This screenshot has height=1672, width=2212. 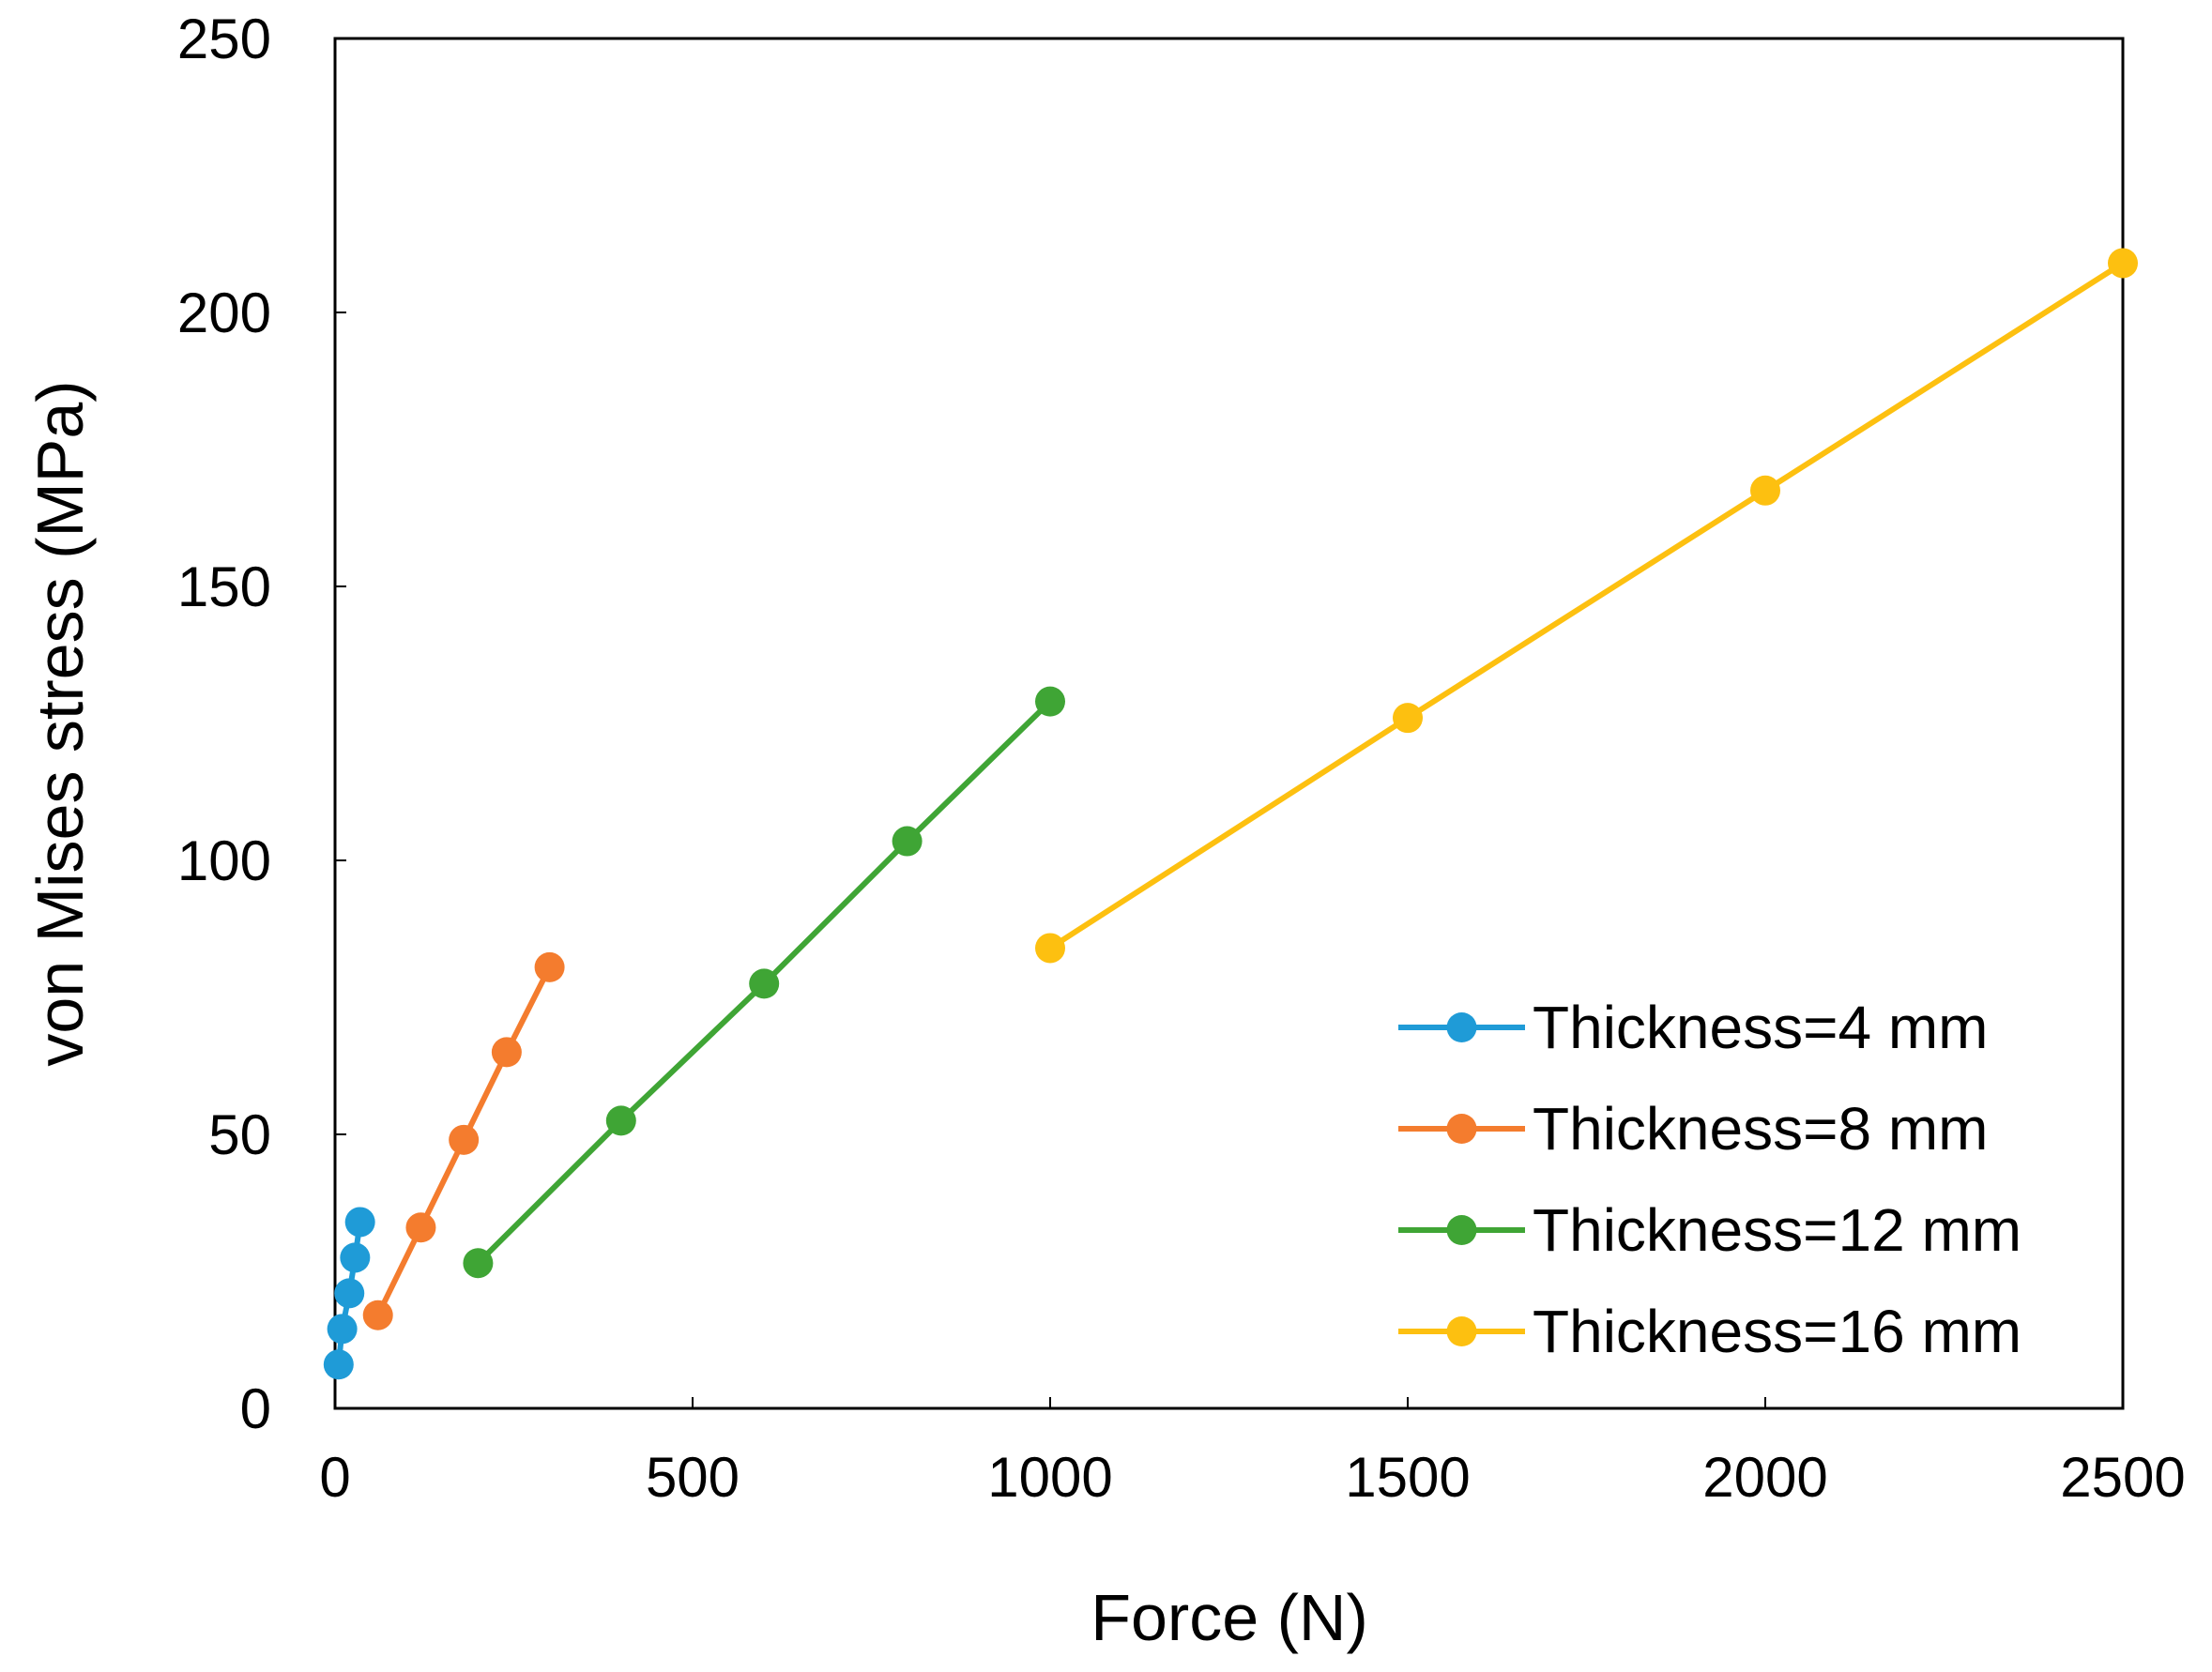 I want to click on legend-item: Thickness=8 mm, so click(x=1693, y=1129).